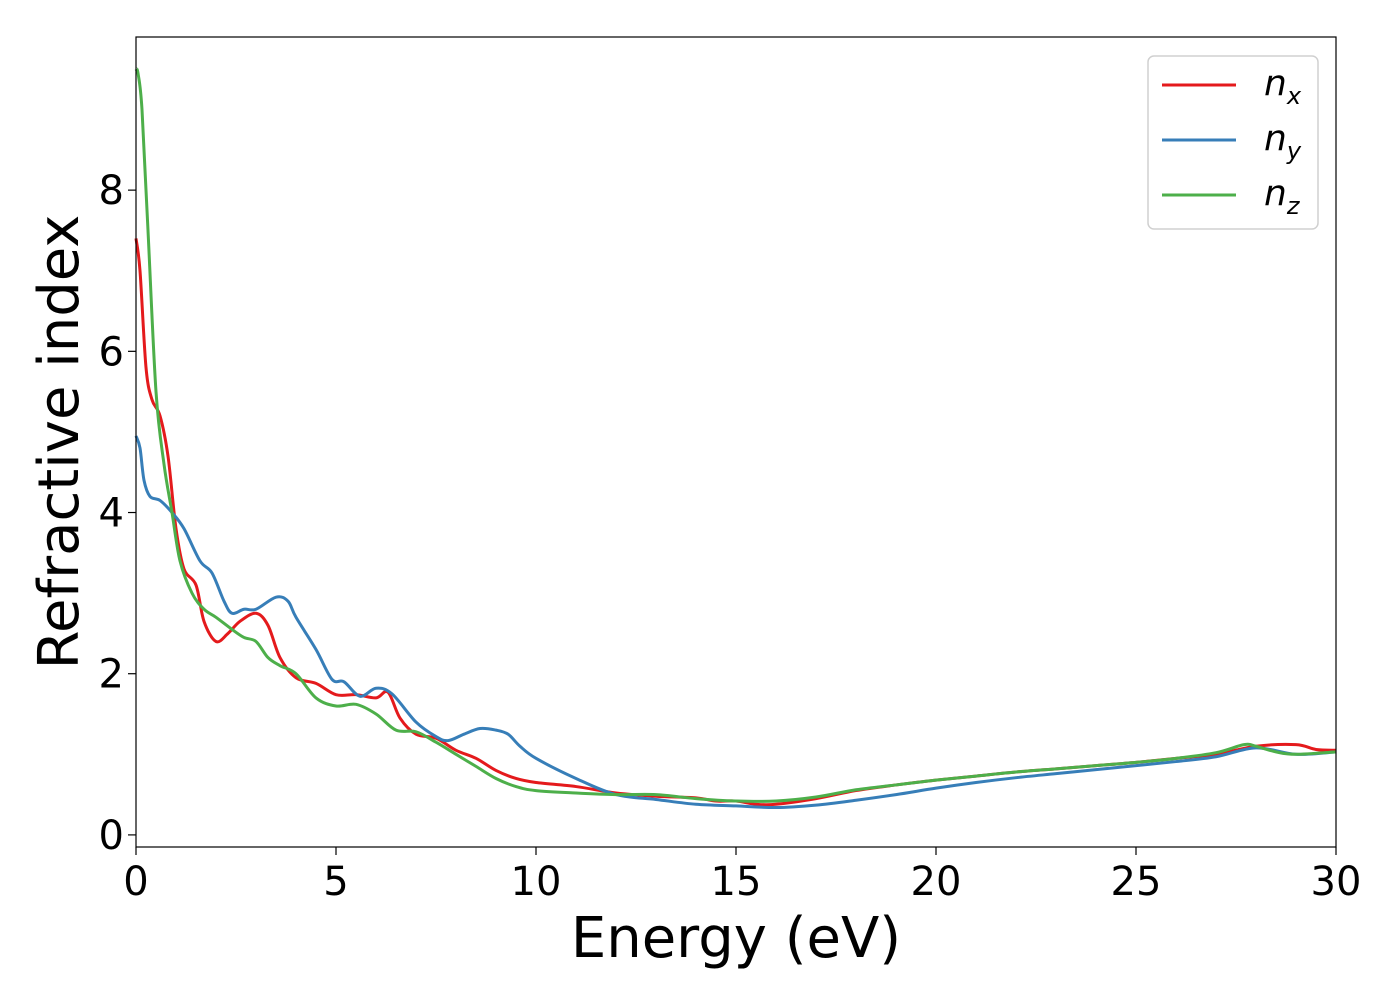 This screenshot has height=1000, width=1400. Describe the element at coordinates (1283, 141) in the screenshot. I see `legend-label-n-y: ny` at that location.